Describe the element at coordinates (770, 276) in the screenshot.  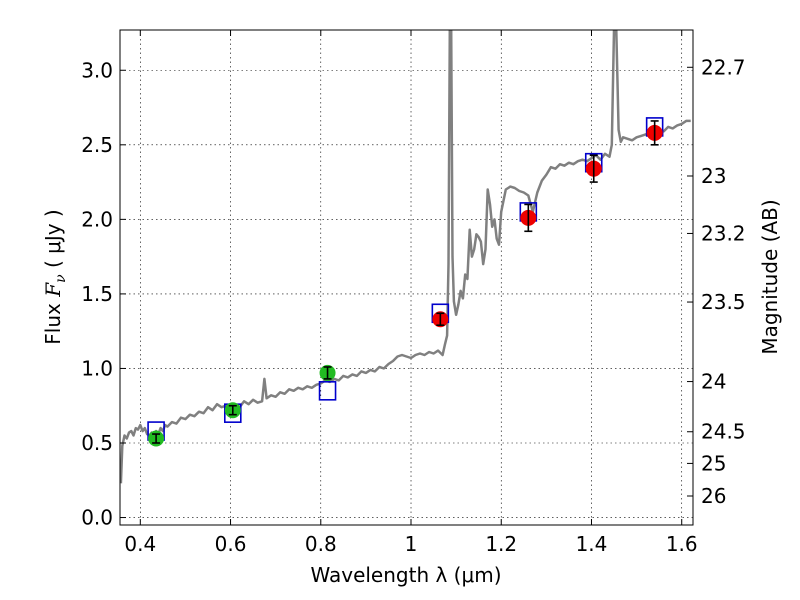
I see `y2-axis-label: Magnitude (AB)` at that location.